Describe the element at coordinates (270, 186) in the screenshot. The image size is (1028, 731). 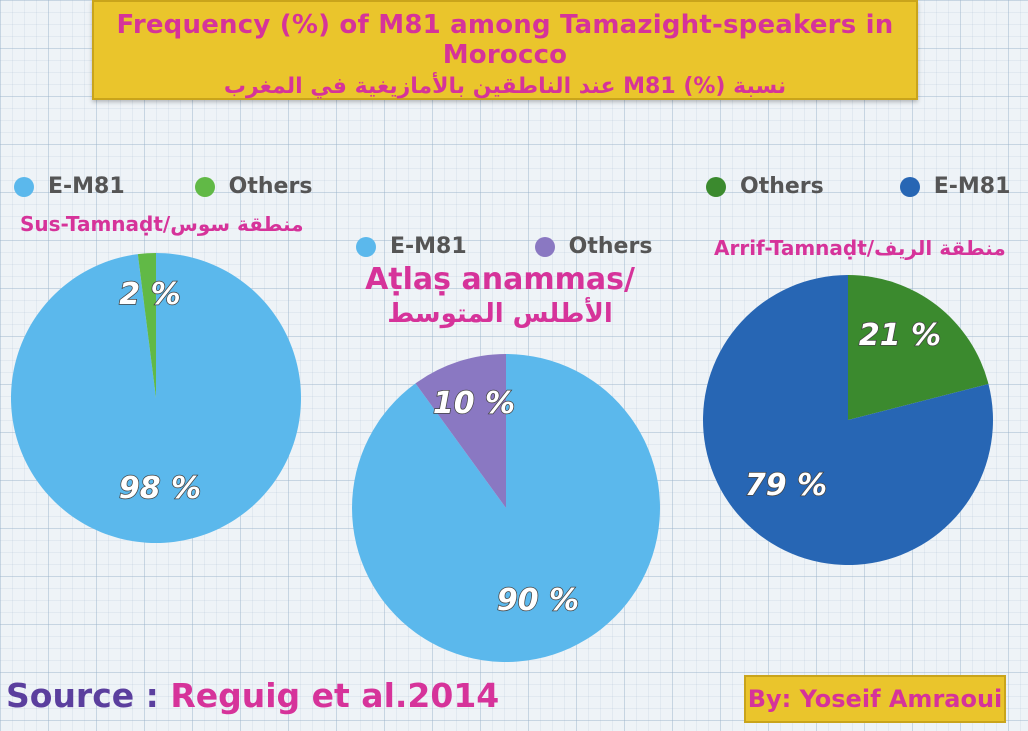
I see `sus-legend-label-others: Others` at that location.